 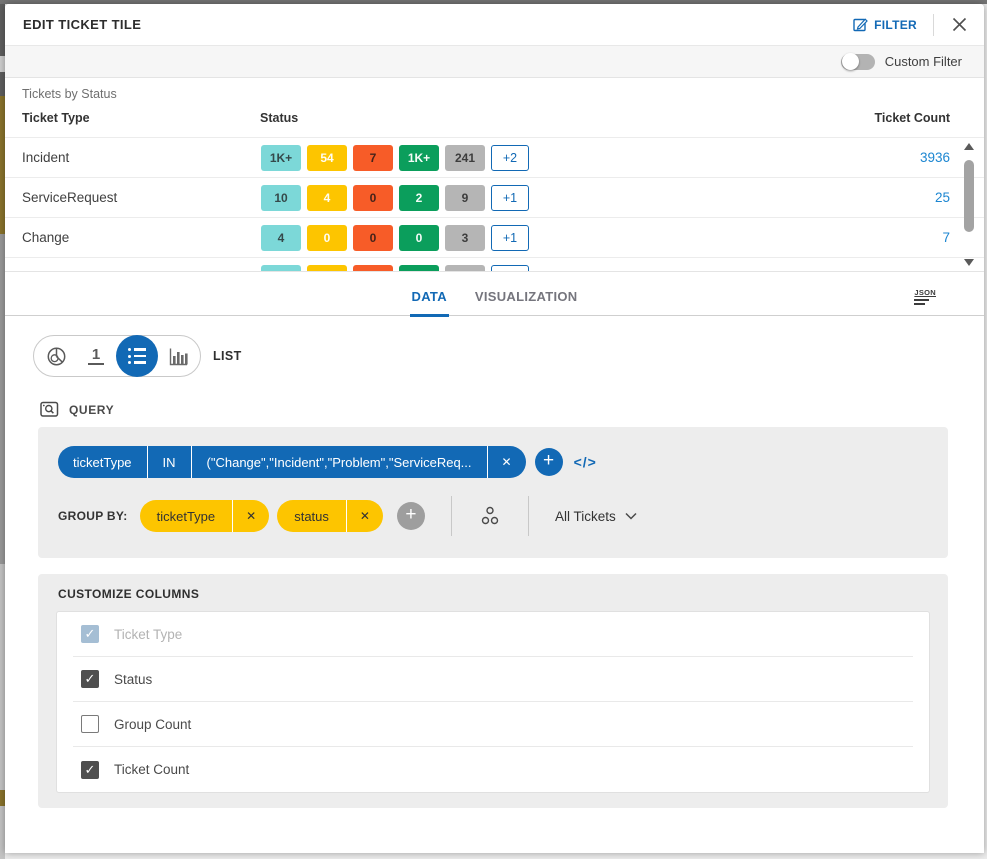 I want to click on group-by-label: GROUP BY:, so click(x=93, y=516).